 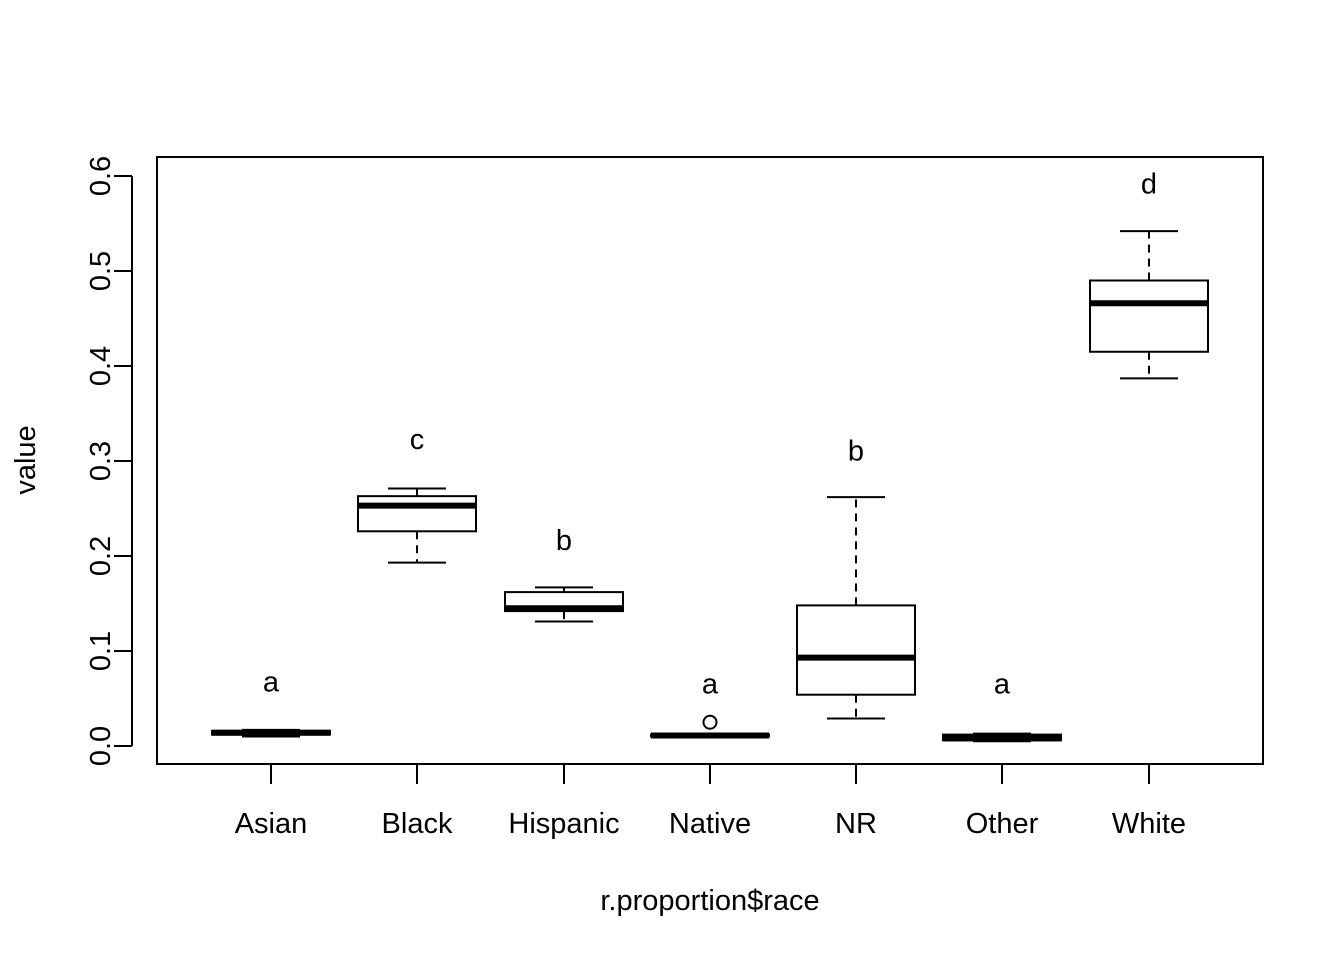 What do you see at coordinates (856, 578) in the screenshot?
I see `box-nr: b` at bounding box center [856, 578].